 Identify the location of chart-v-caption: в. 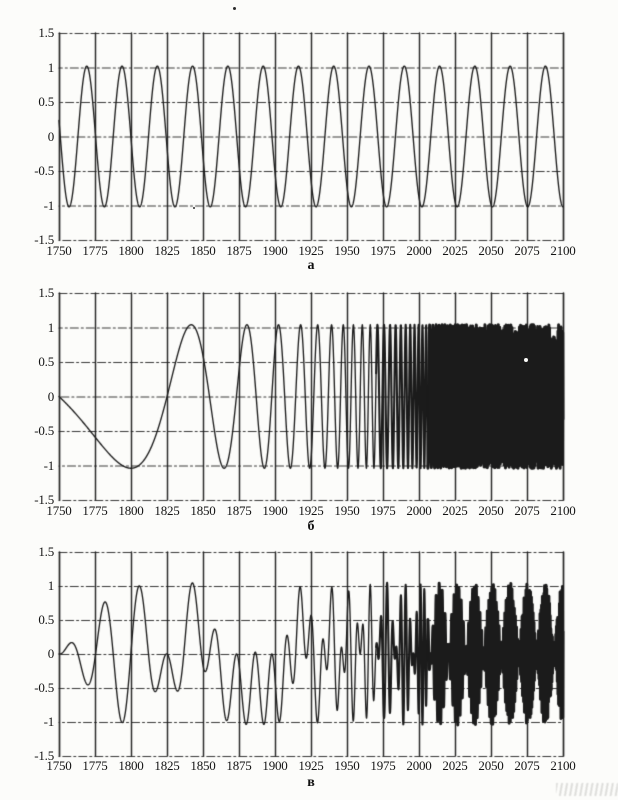
(311, 782).